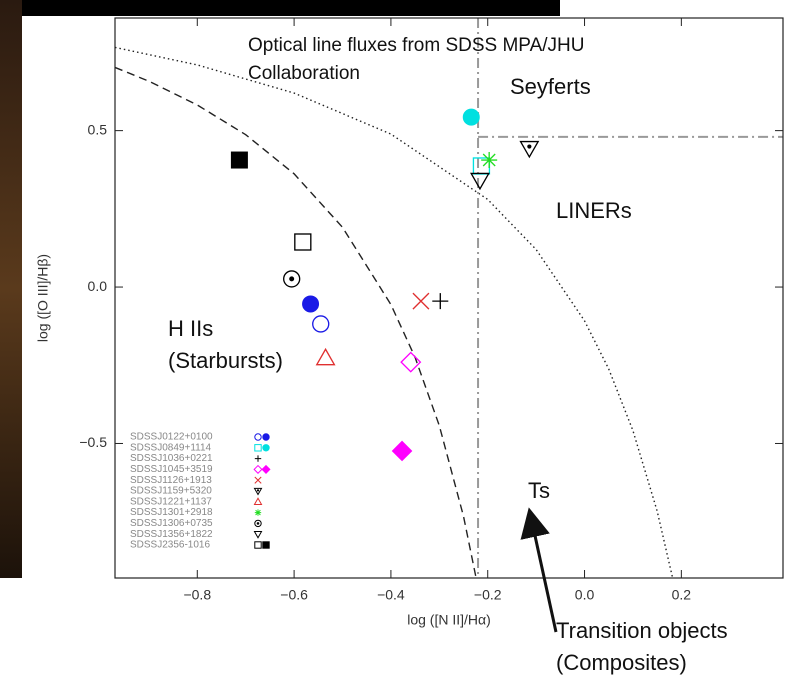 The width and height of the screenshot is (804, 688). What do you see at coordinates (280, 8) in the screenshot?
I see `top-band` at bounding box center [280, 8].